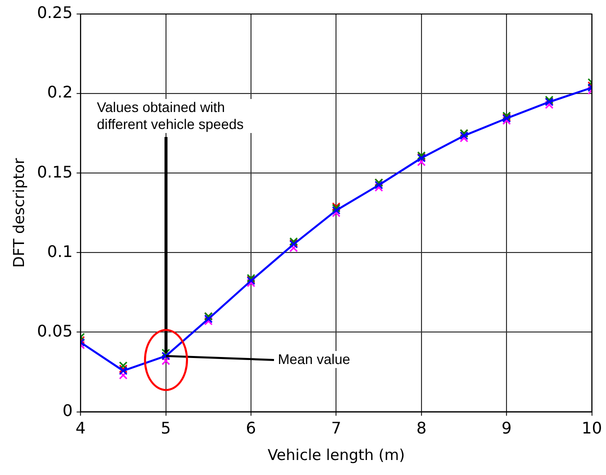 The width and height of the screenshot is (606, 475). What do you see at coordinates (60, 92) in the screenshot?
I see `y-tick-label: 0.2` at bounding box center [60, 92].